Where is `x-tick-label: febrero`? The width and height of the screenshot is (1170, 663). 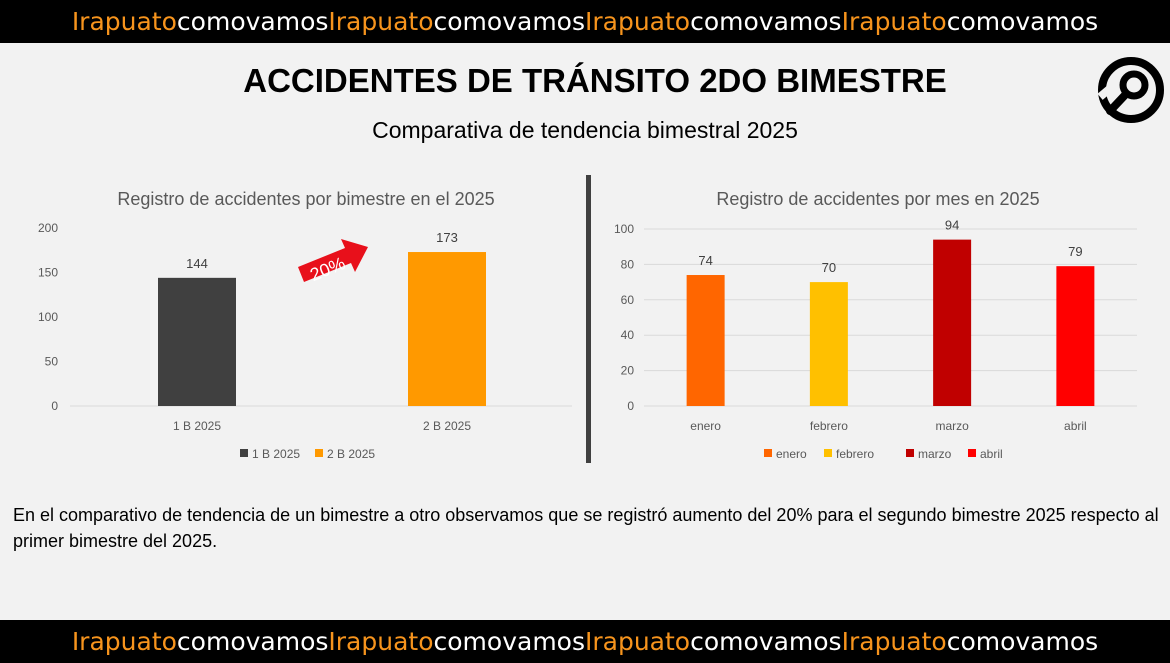
x-tick-label: febrero is located at coordinates (829, 426).